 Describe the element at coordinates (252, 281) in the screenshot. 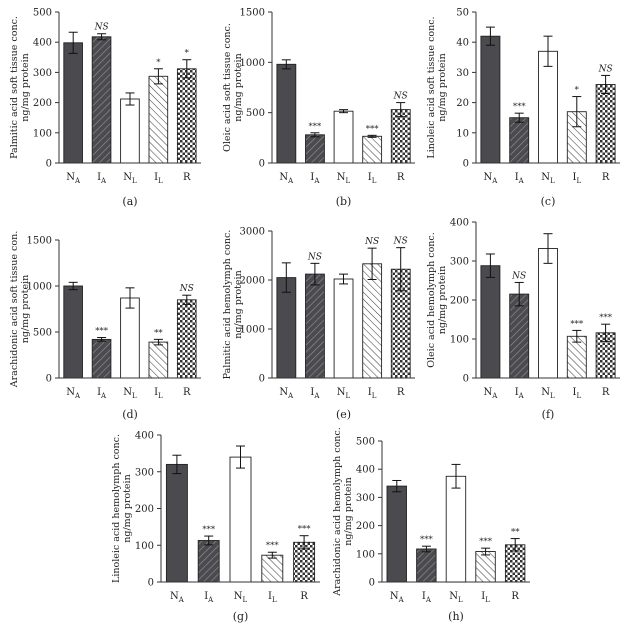

I see `y-tick-label: 2000` at that location.